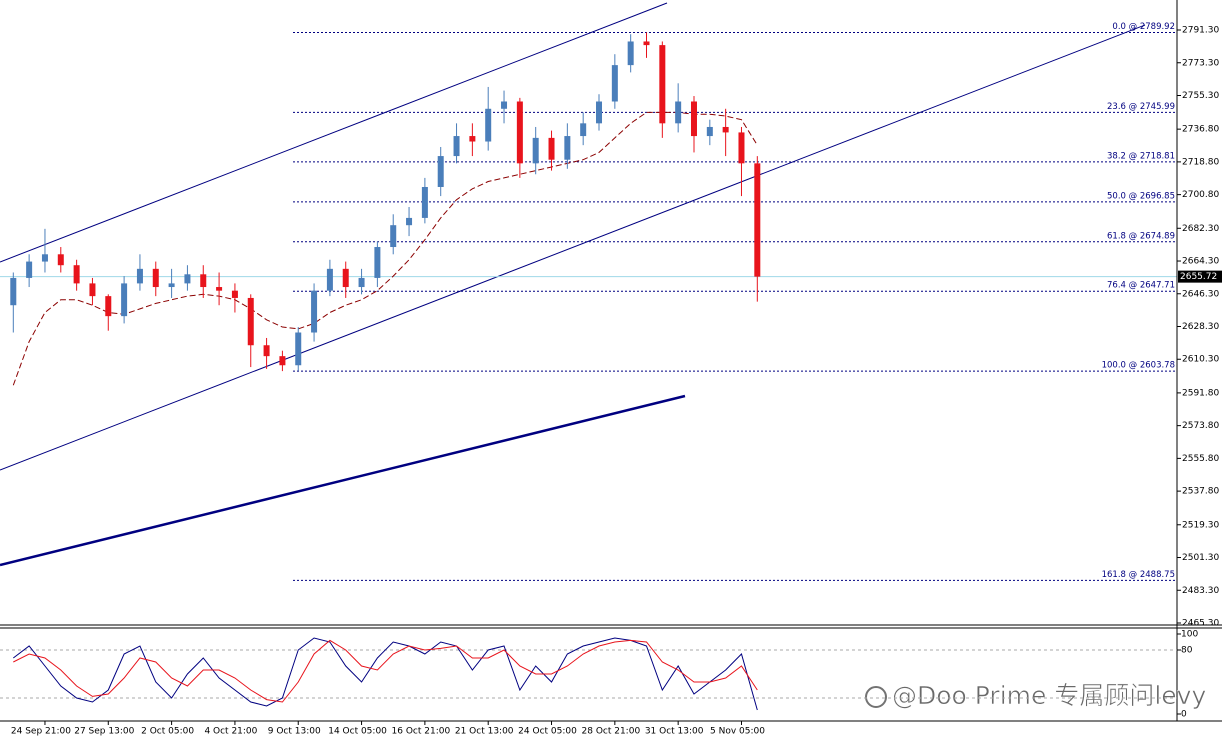 This screenshot has width=1222, height=743. I want to click on watermark: @Doo Prime 专属顾问levy, so click(1049, 695).